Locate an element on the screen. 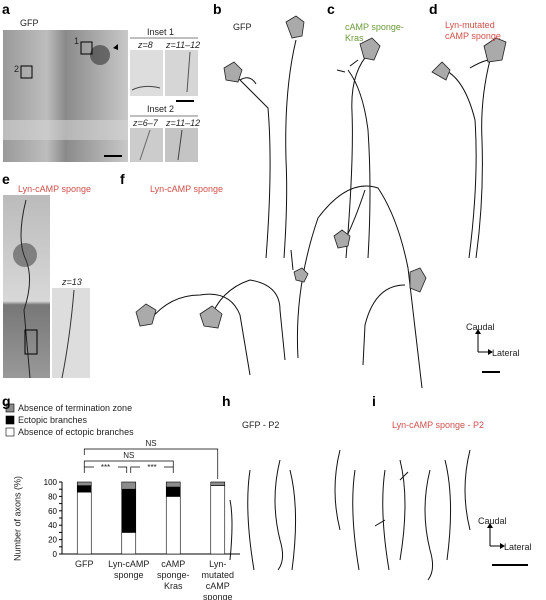 The height and width of the screenshot is (600, 546). panel-label: h is located at coordinates (226, 401).